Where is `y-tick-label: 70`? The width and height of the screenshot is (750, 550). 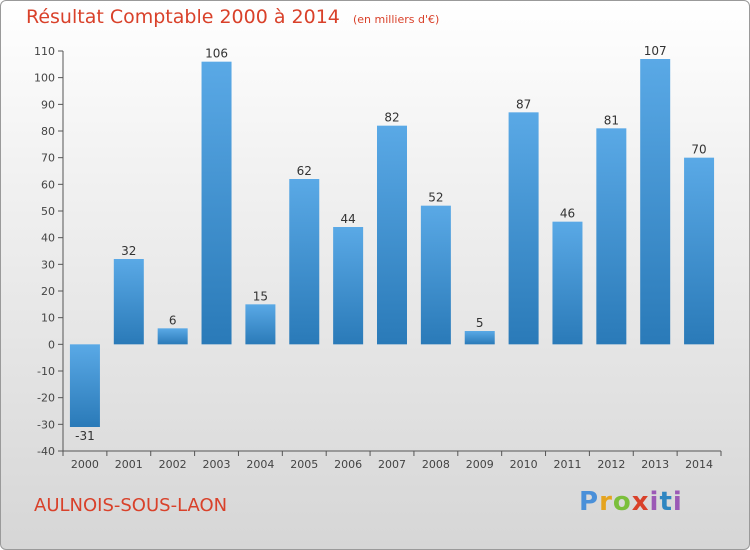
y-tick-label: 70 is located at coordinates (48, 158).